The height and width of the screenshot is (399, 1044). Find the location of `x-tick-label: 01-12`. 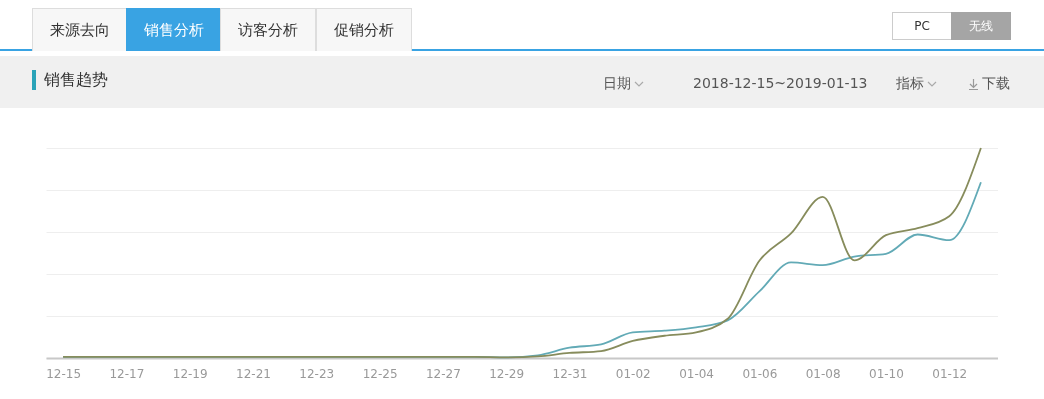

x-tick-label: 01-12 is located at coordinates (950, 373).